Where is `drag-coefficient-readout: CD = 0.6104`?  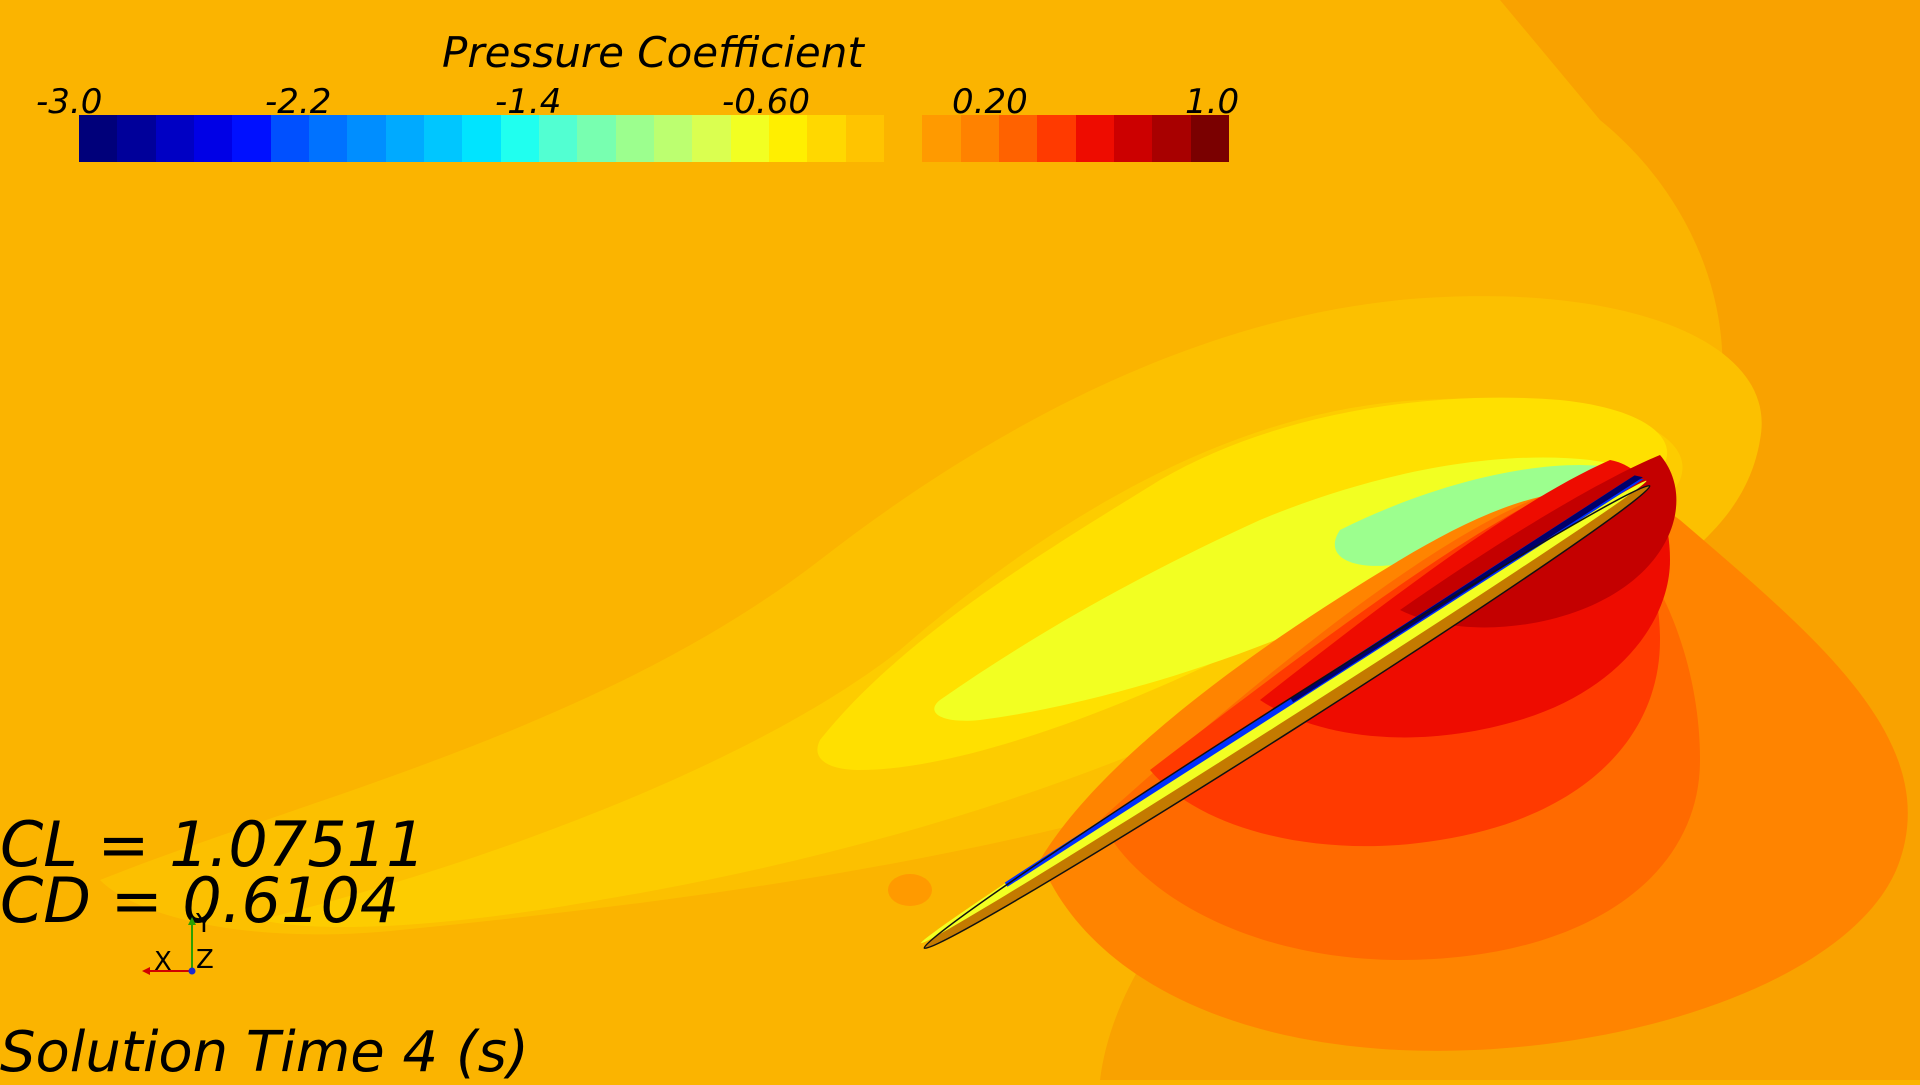 drag-coefficient-readout: CD = 0.6104 is located at coordinates (200, 900).